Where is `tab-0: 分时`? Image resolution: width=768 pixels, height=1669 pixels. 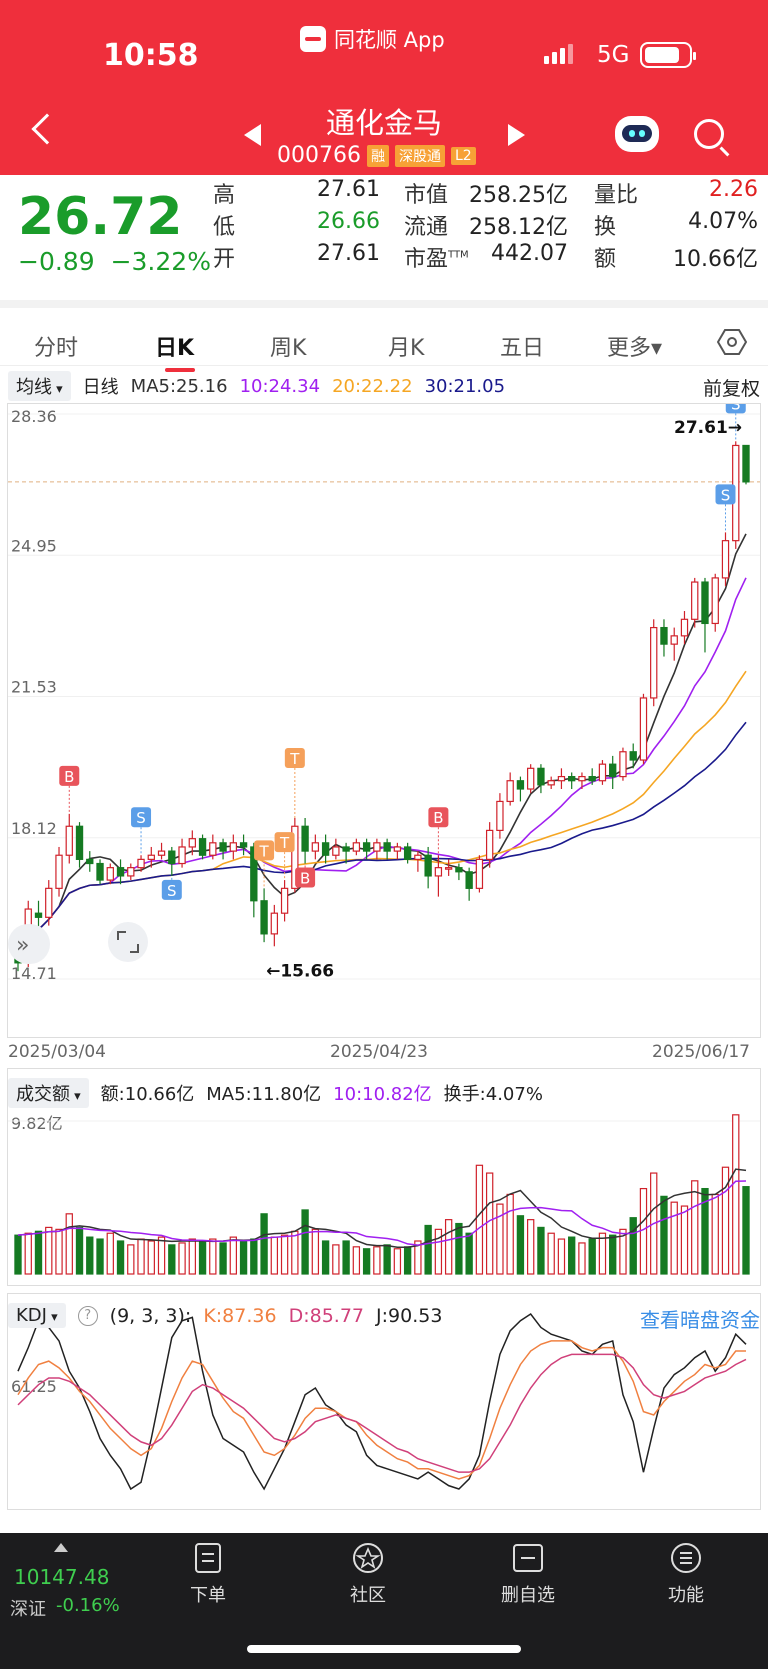 tab-0: 分时 is located at coordinates (56, 348).